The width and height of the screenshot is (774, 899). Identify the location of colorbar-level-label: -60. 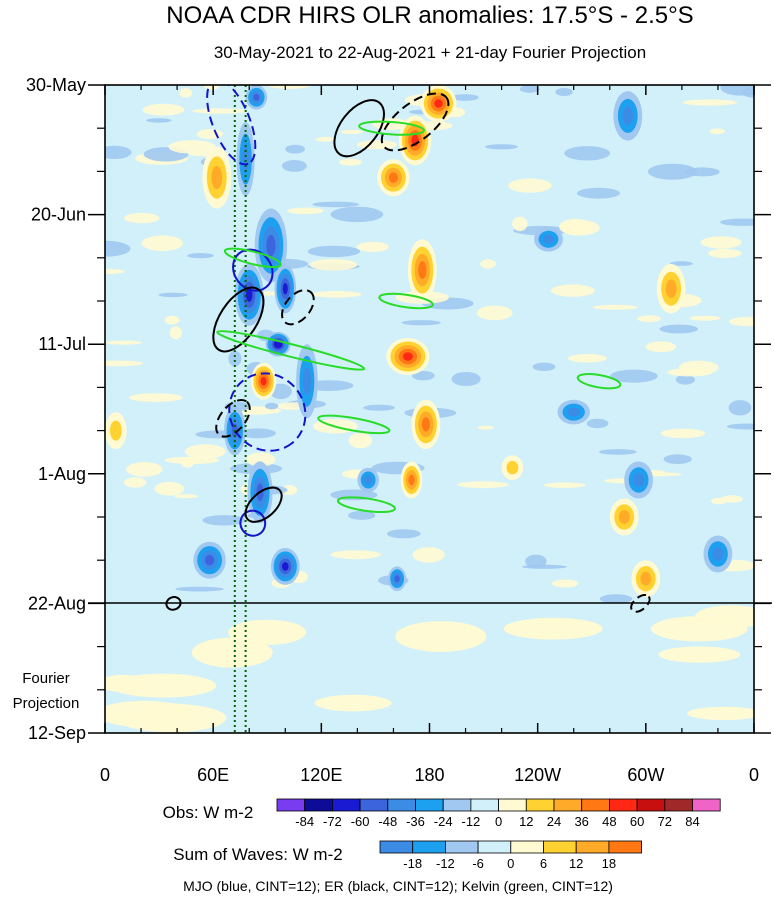
(360, 821).